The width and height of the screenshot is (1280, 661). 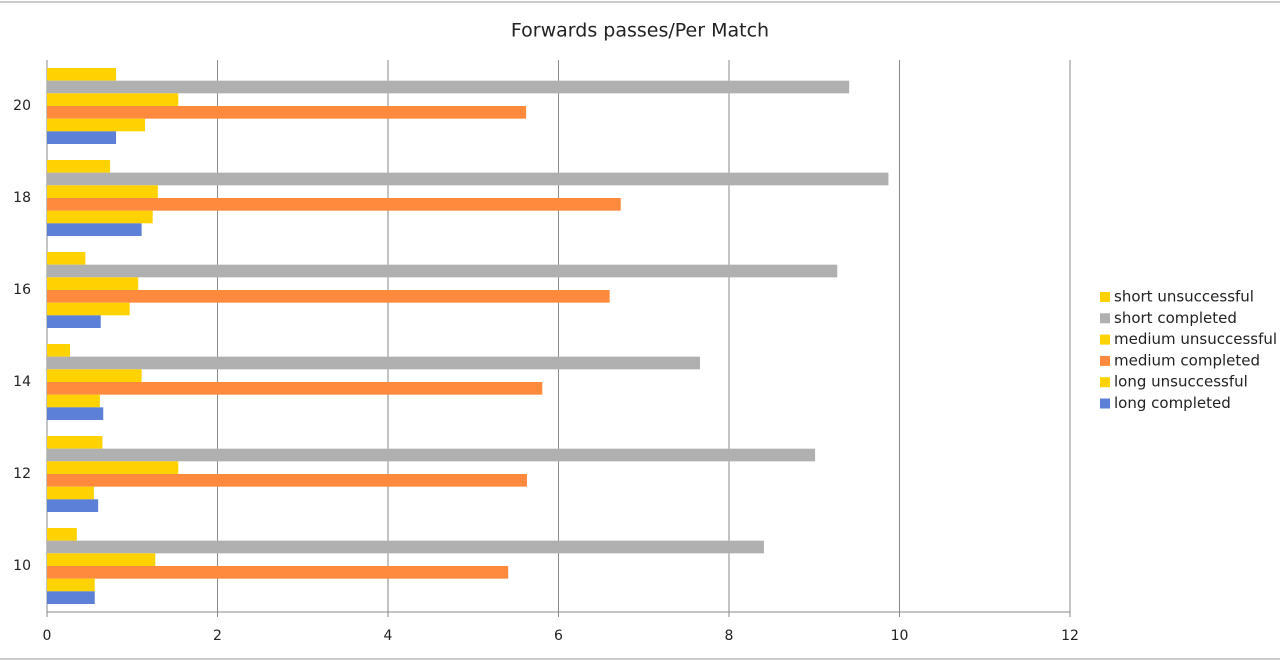 I want to click on x-tick-label: 0, so click(x=47, y=636).